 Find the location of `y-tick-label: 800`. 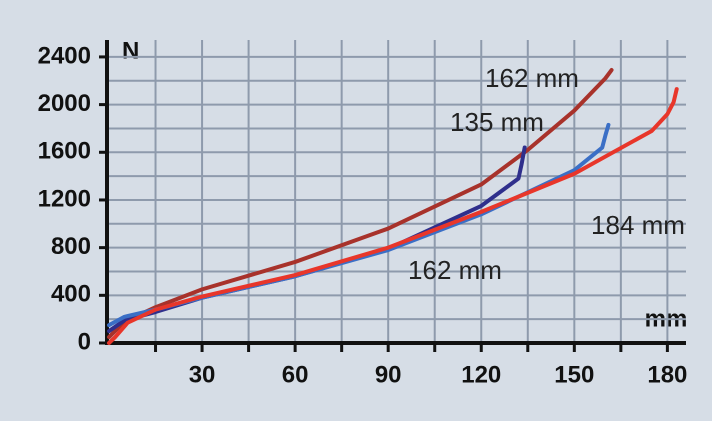

y-tick-label: 800 is located at coordinates (71, 246).